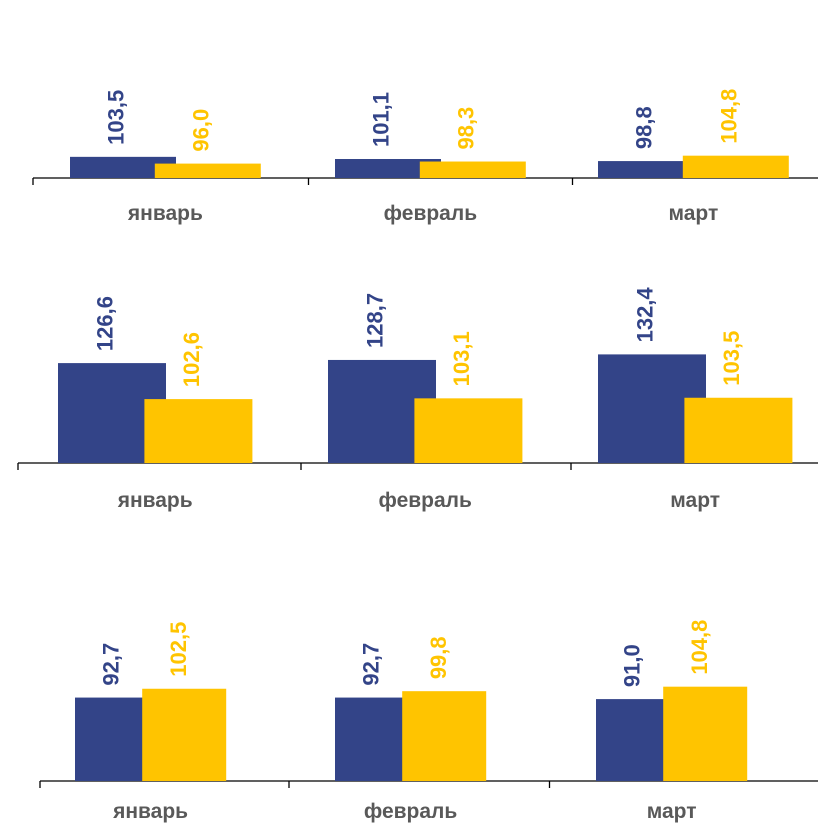  Describe the element at coordinates (374, 320) in the screenshot. I see `data-label: 128,7` at that location.